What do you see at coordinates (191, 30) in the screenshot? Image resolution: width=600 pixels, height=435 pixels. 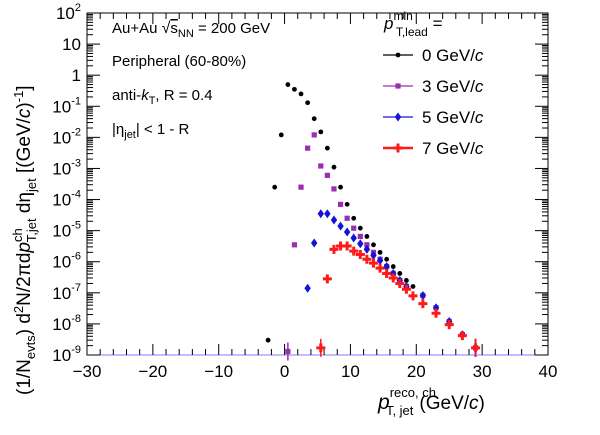 I see `annotation-collision: Au+Au √sNN = 200 GeV` at bounding box center [191, 30].